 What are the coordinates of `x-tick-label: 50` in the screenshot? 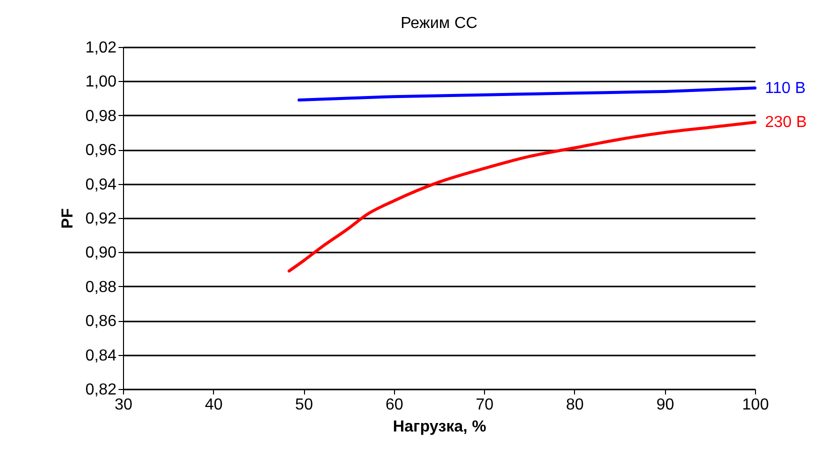 It's located at (304, 405).